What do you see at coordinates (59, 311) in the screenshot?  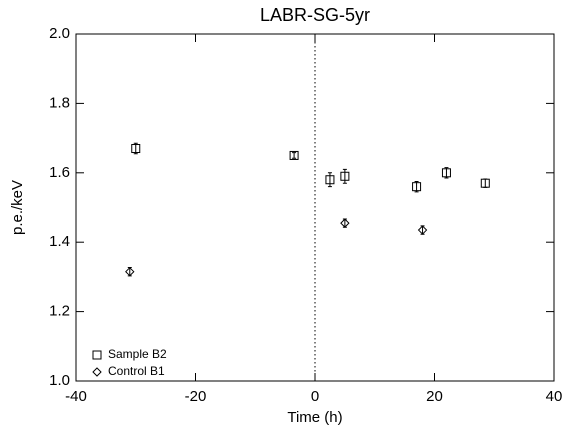 I see `y-tick-label: 1.2` at bounding box center [59, 311].